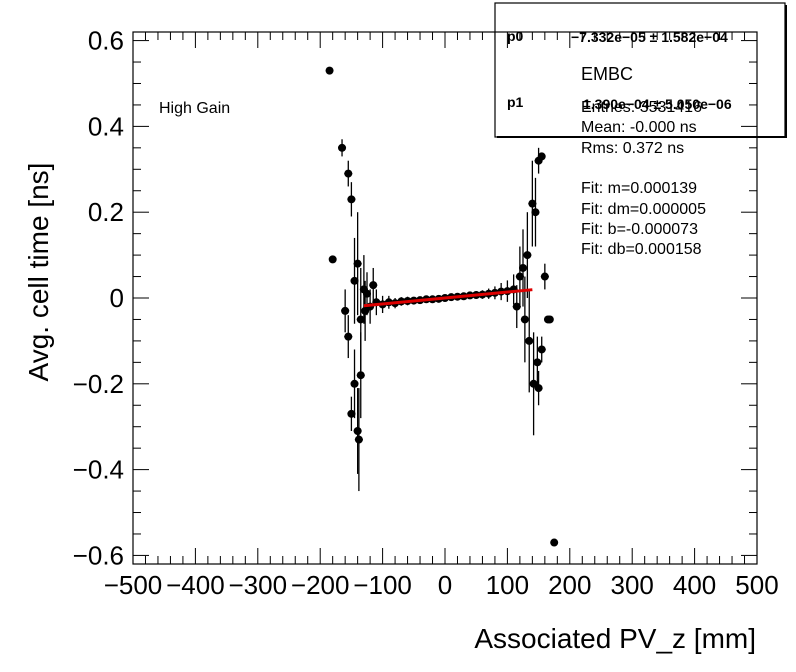 This screenshot has width=796, height=672. Describe the element at coordinates (694, 585) in the screenshot. I see `x-tick-label: 400` at that location.